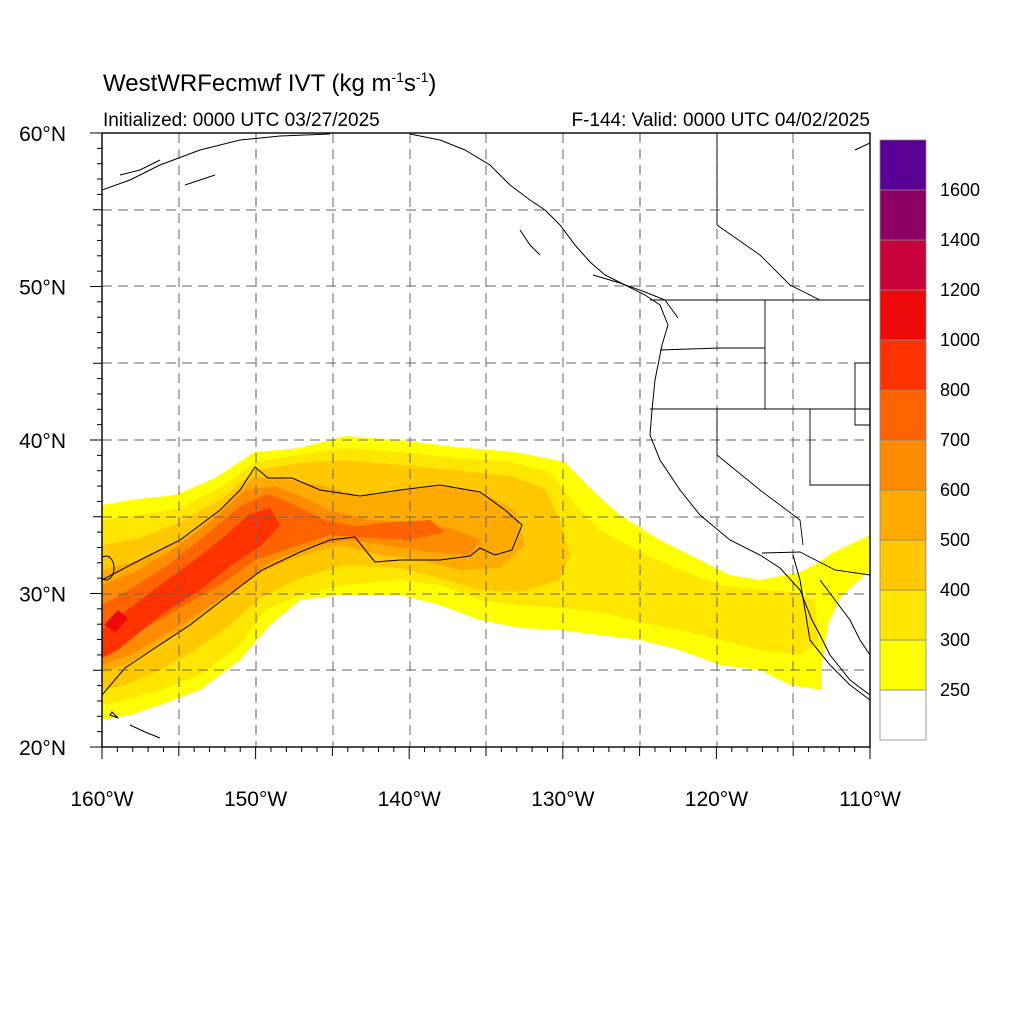  I want to click on lat-label-3: 50°N, so click(42, 288).